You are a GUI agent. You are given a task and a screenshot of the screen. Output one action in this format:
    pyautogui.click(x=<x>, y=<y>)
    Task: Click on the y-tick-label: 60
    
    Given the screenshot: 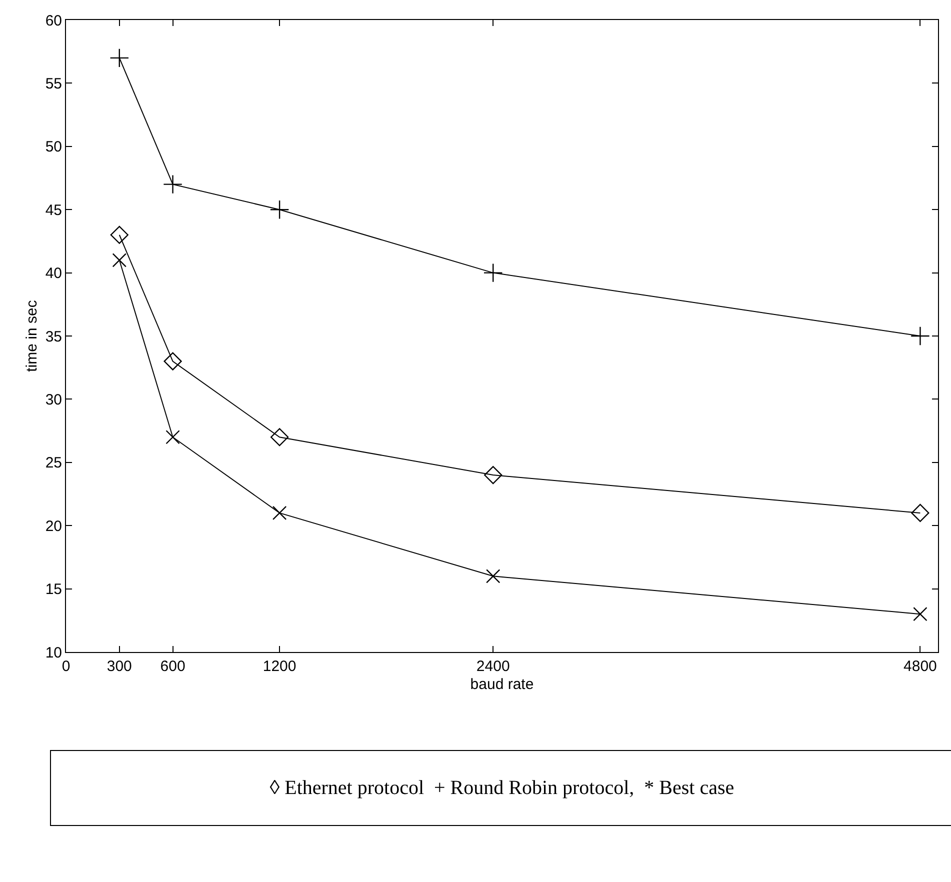 What is the action you would take?
    pyautogui.click(x=53, y=21)
    